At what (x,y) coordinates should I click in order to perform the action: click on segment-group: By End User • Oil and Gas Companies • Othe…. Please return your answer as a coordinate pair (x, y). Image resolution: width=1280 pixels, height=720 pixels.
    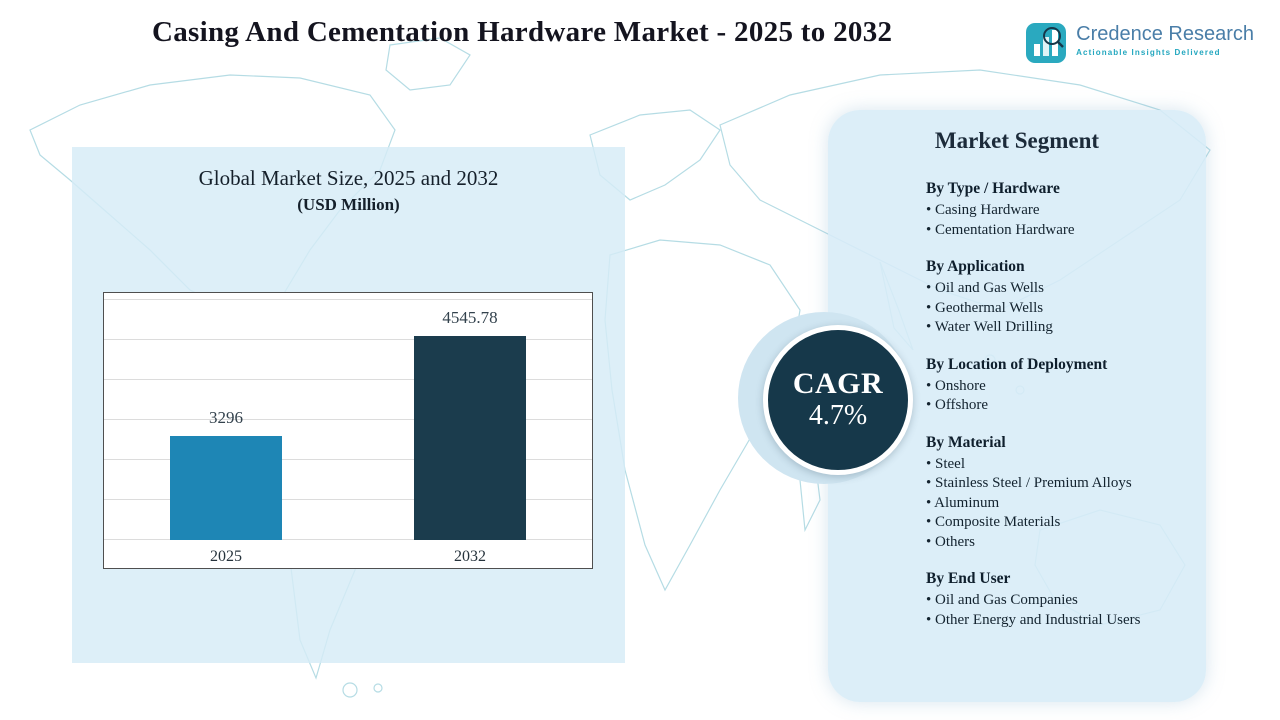
    Looking at the image, I should click on (1056, 600).